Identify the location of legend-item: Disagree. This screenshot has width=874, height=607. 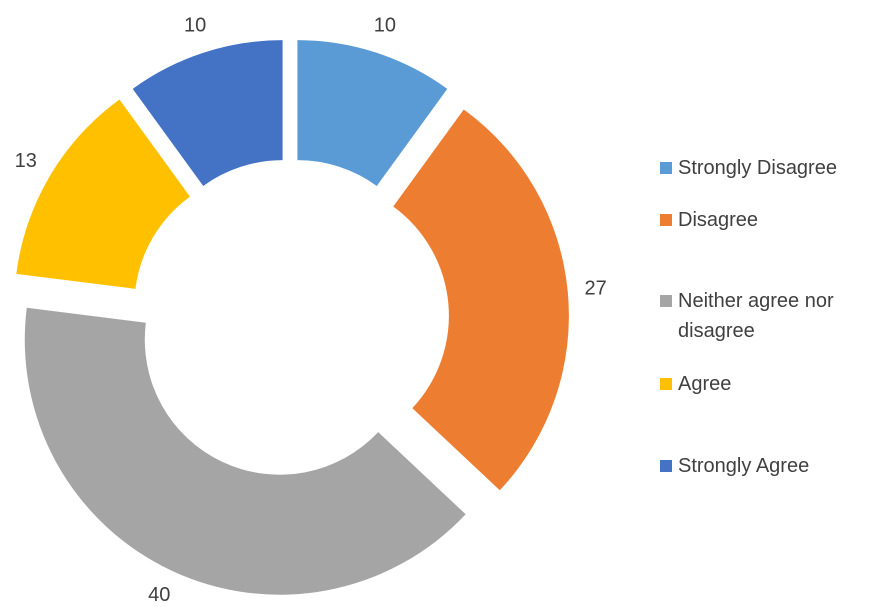
(762, 220).